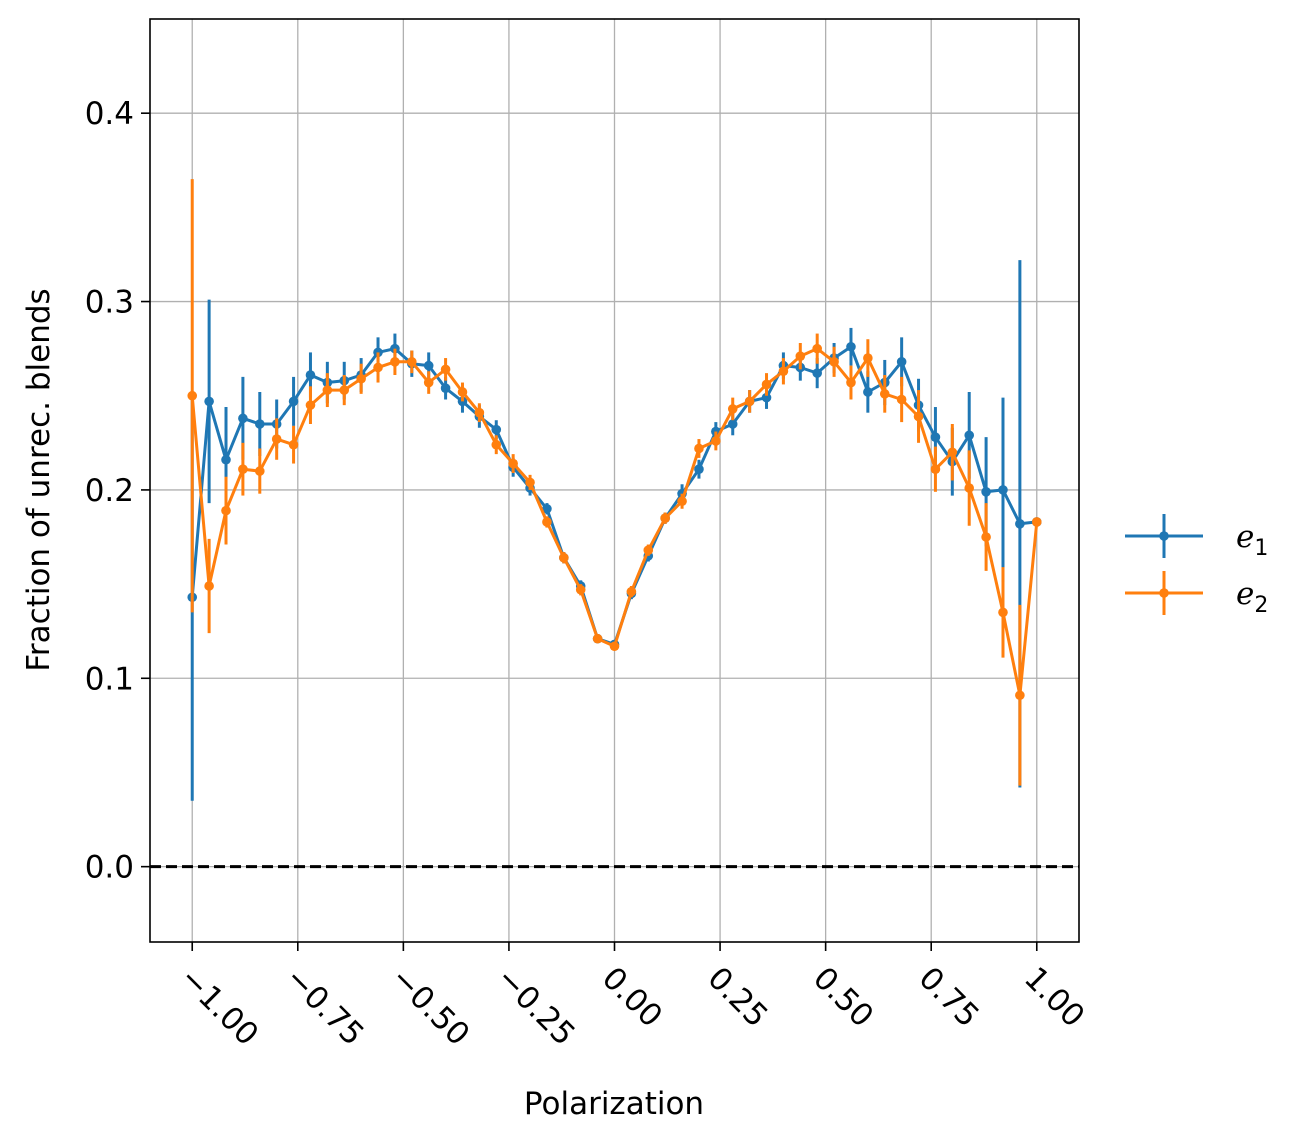 The image size is (1312, 1142). Describe the element at coordinates (1261, 605) in the screenshot. I see `legend-label-subscript: 2` at that location.